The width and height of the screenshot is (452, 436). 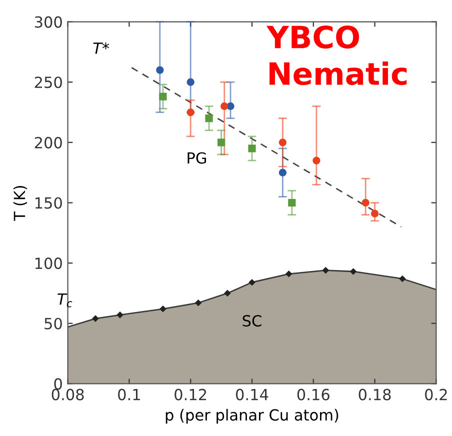 I want to click on y-axis-title: T (K), so click(x=20, y=203).